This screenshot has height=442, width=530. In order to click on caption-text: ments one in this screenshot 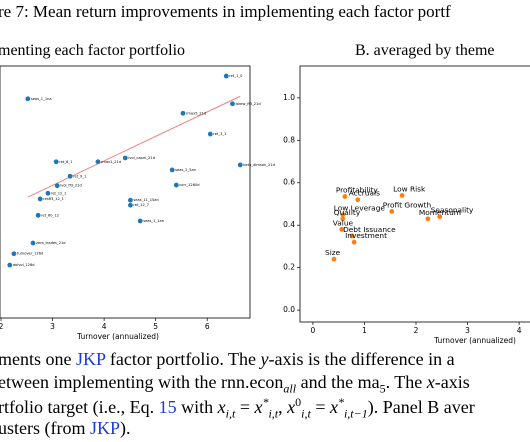, I will do `click(38, 359)`.